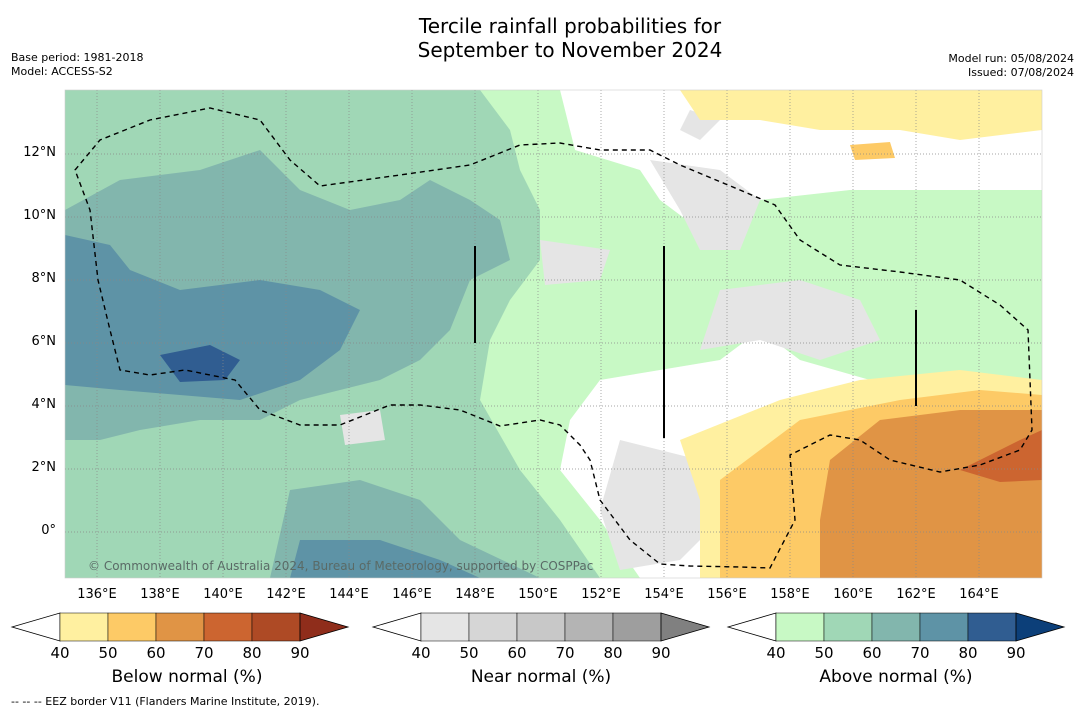 This screenshot has height=713, width=1085. What do you see at coordinates (475, 594) in the screenshot?
I see `lon-label-148e: 148°E` at bounding box center [475, 594].